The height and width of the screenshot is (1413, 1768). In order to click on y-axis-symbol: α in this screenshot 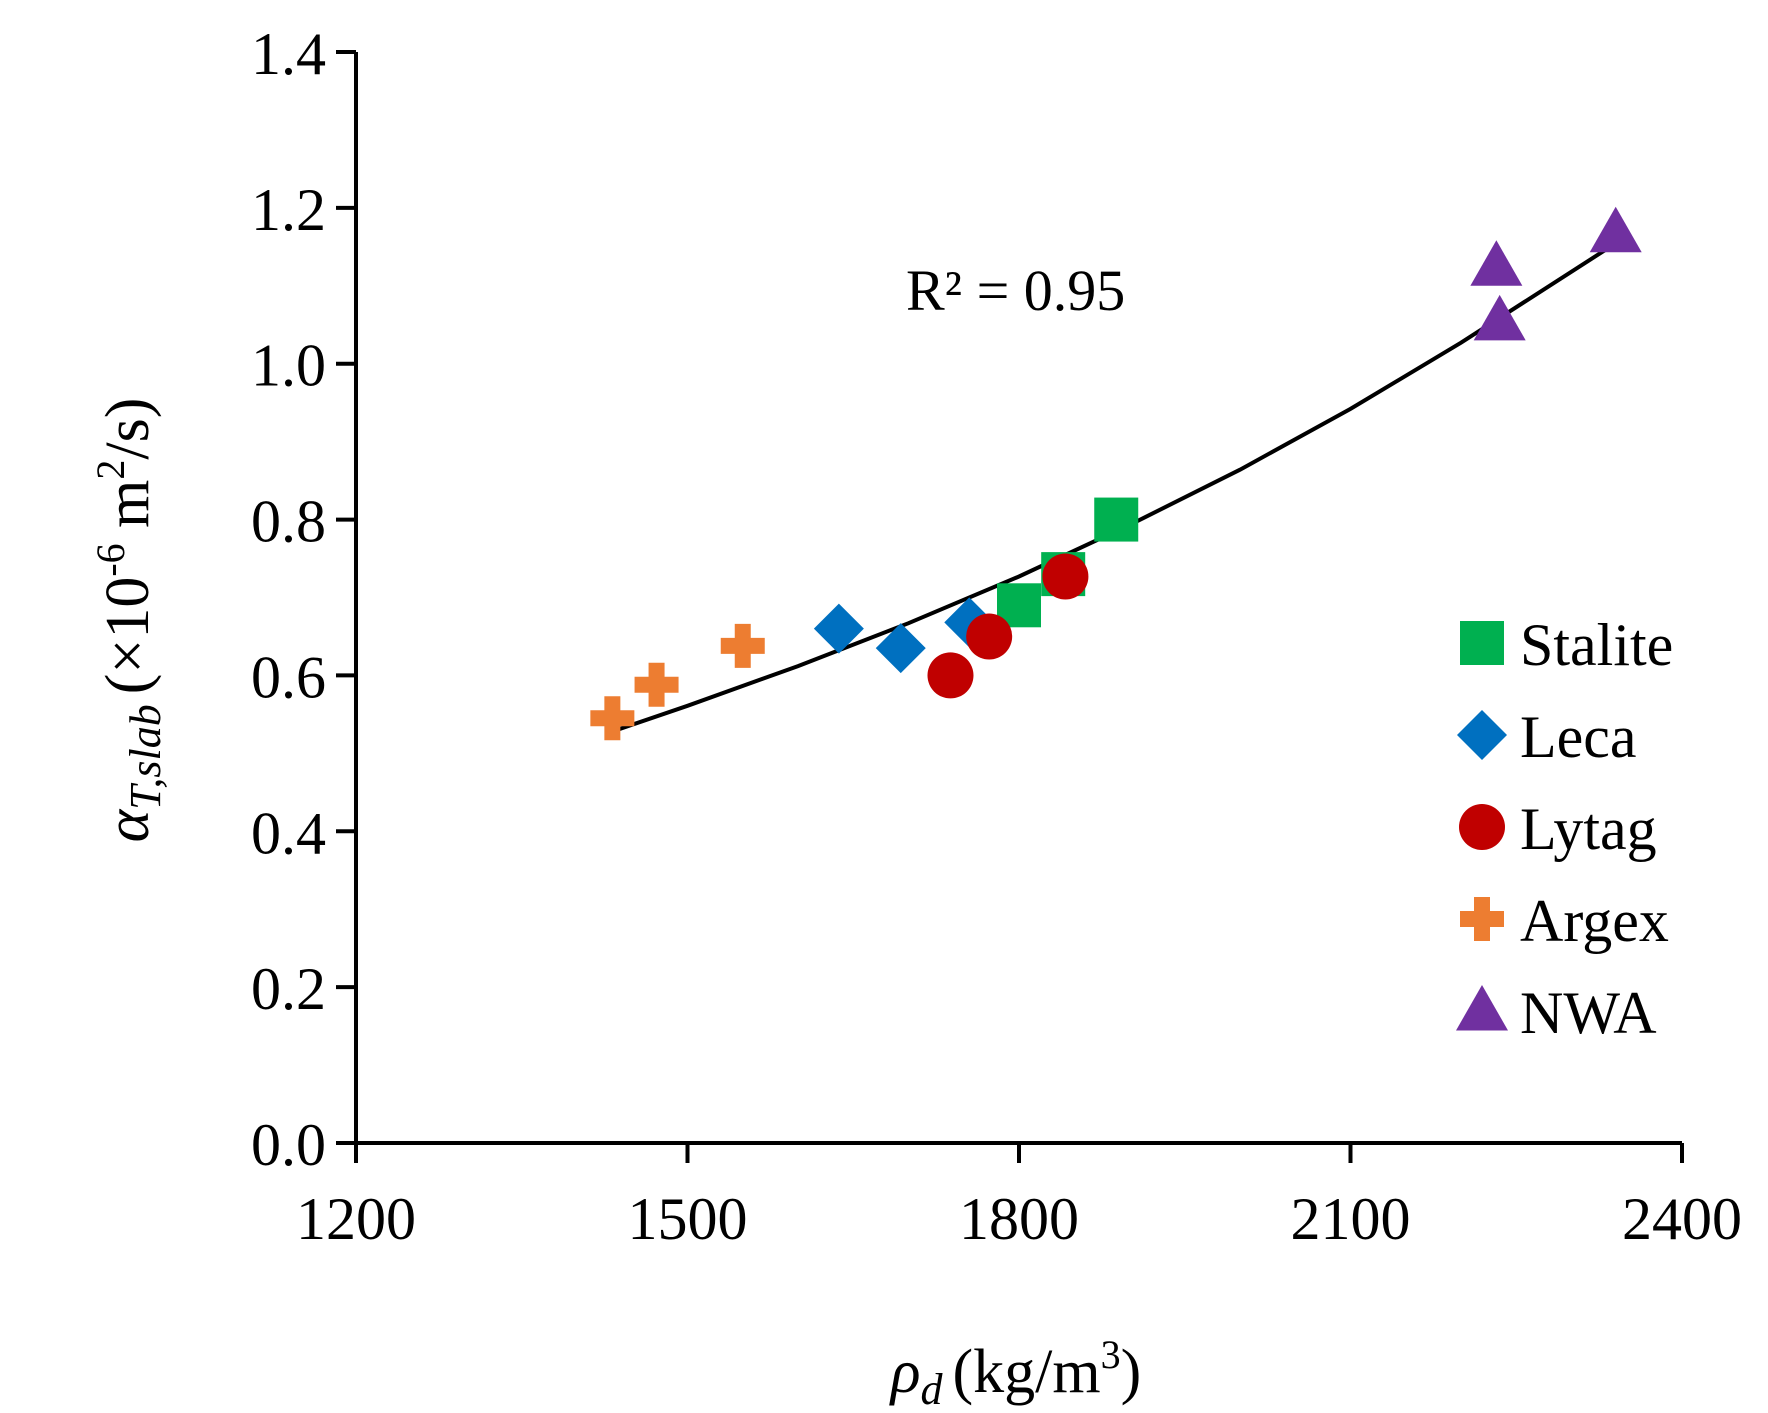, I will do `click(128, 825)`.